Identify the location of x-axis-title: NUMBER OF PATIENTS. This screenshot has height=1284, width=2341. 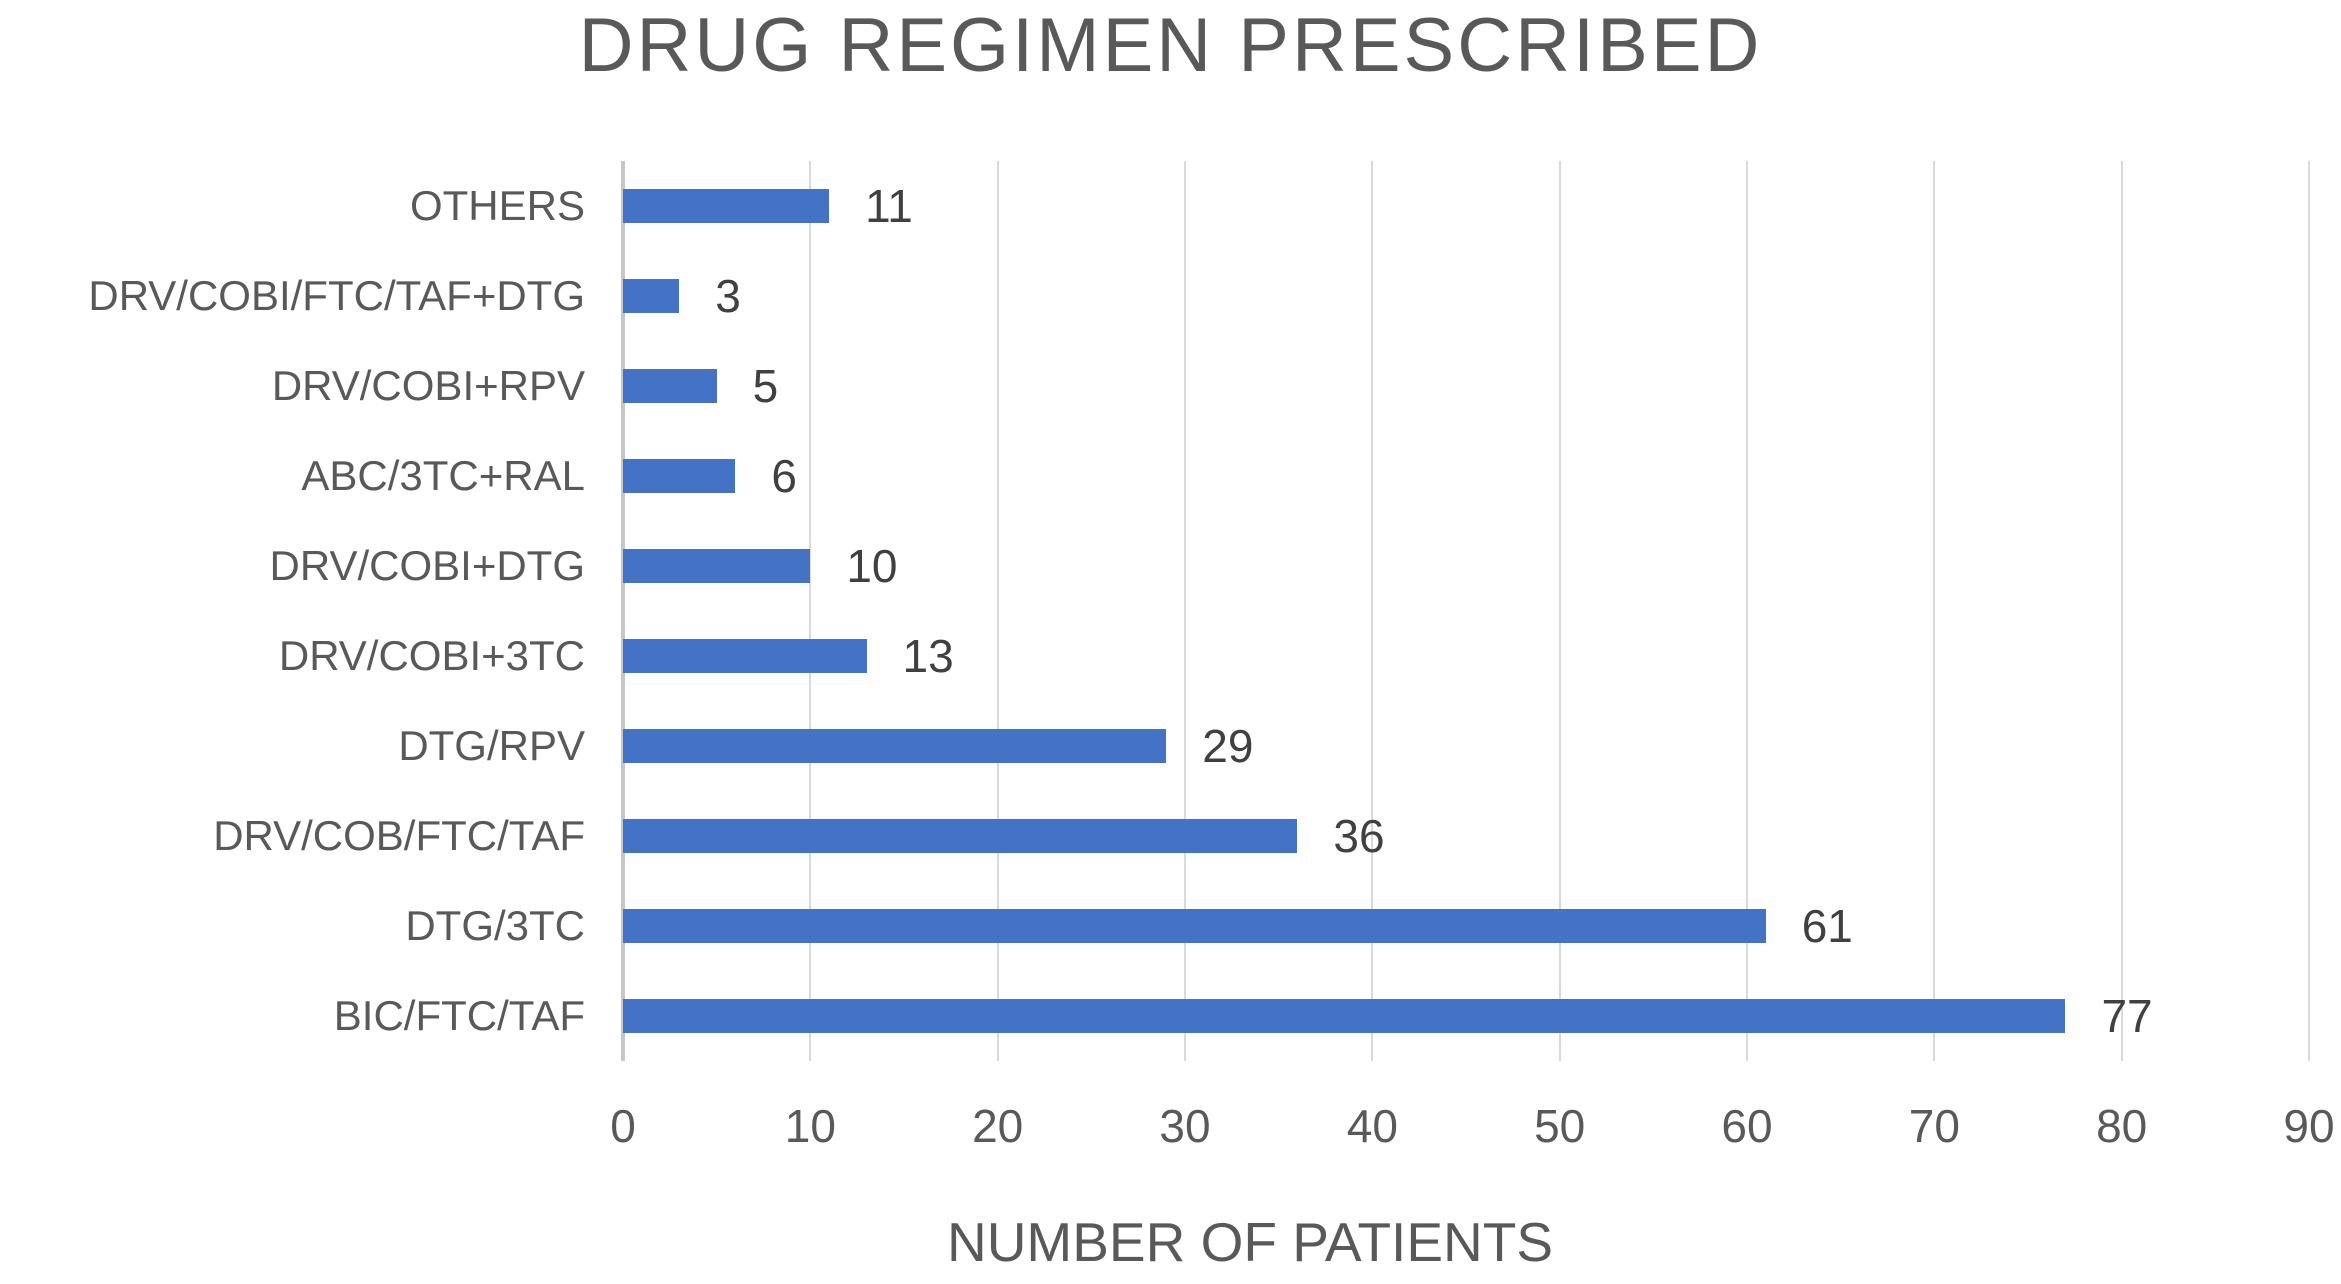
(1250, 1242).